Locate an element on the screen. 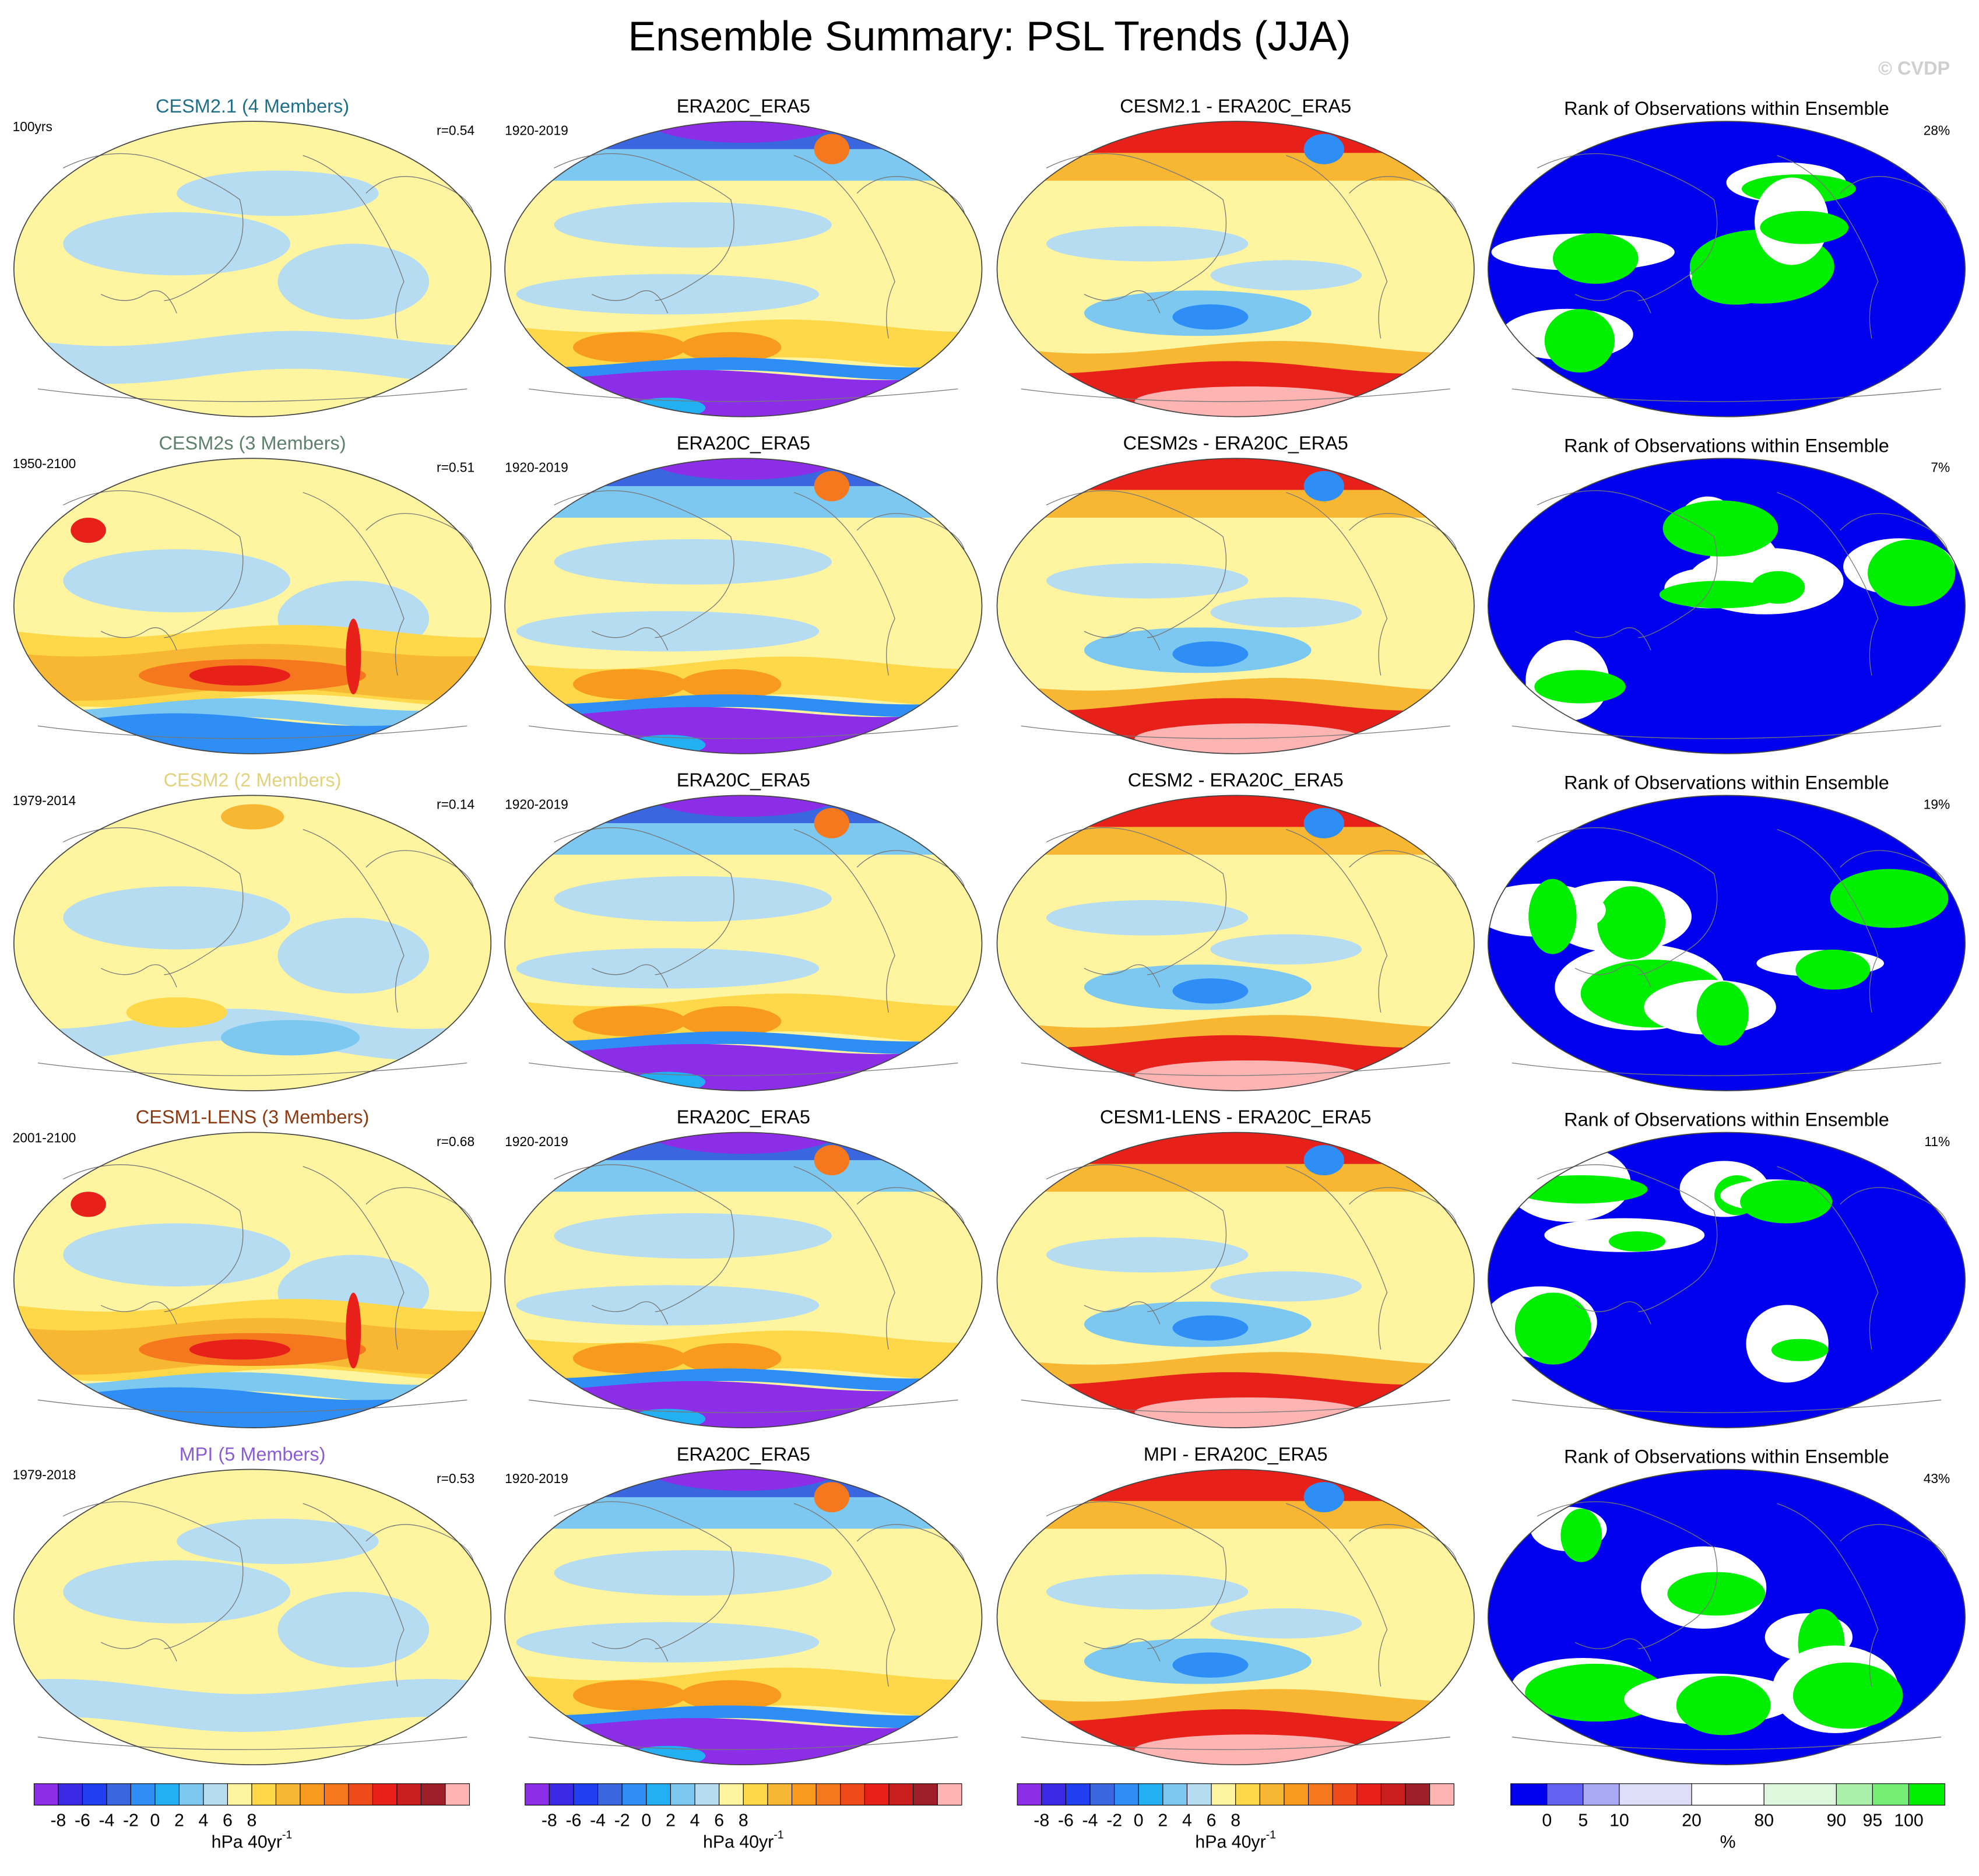  diff-title: MPI - ERA20C_ERA5 is located at coordinates (1236, 1453).